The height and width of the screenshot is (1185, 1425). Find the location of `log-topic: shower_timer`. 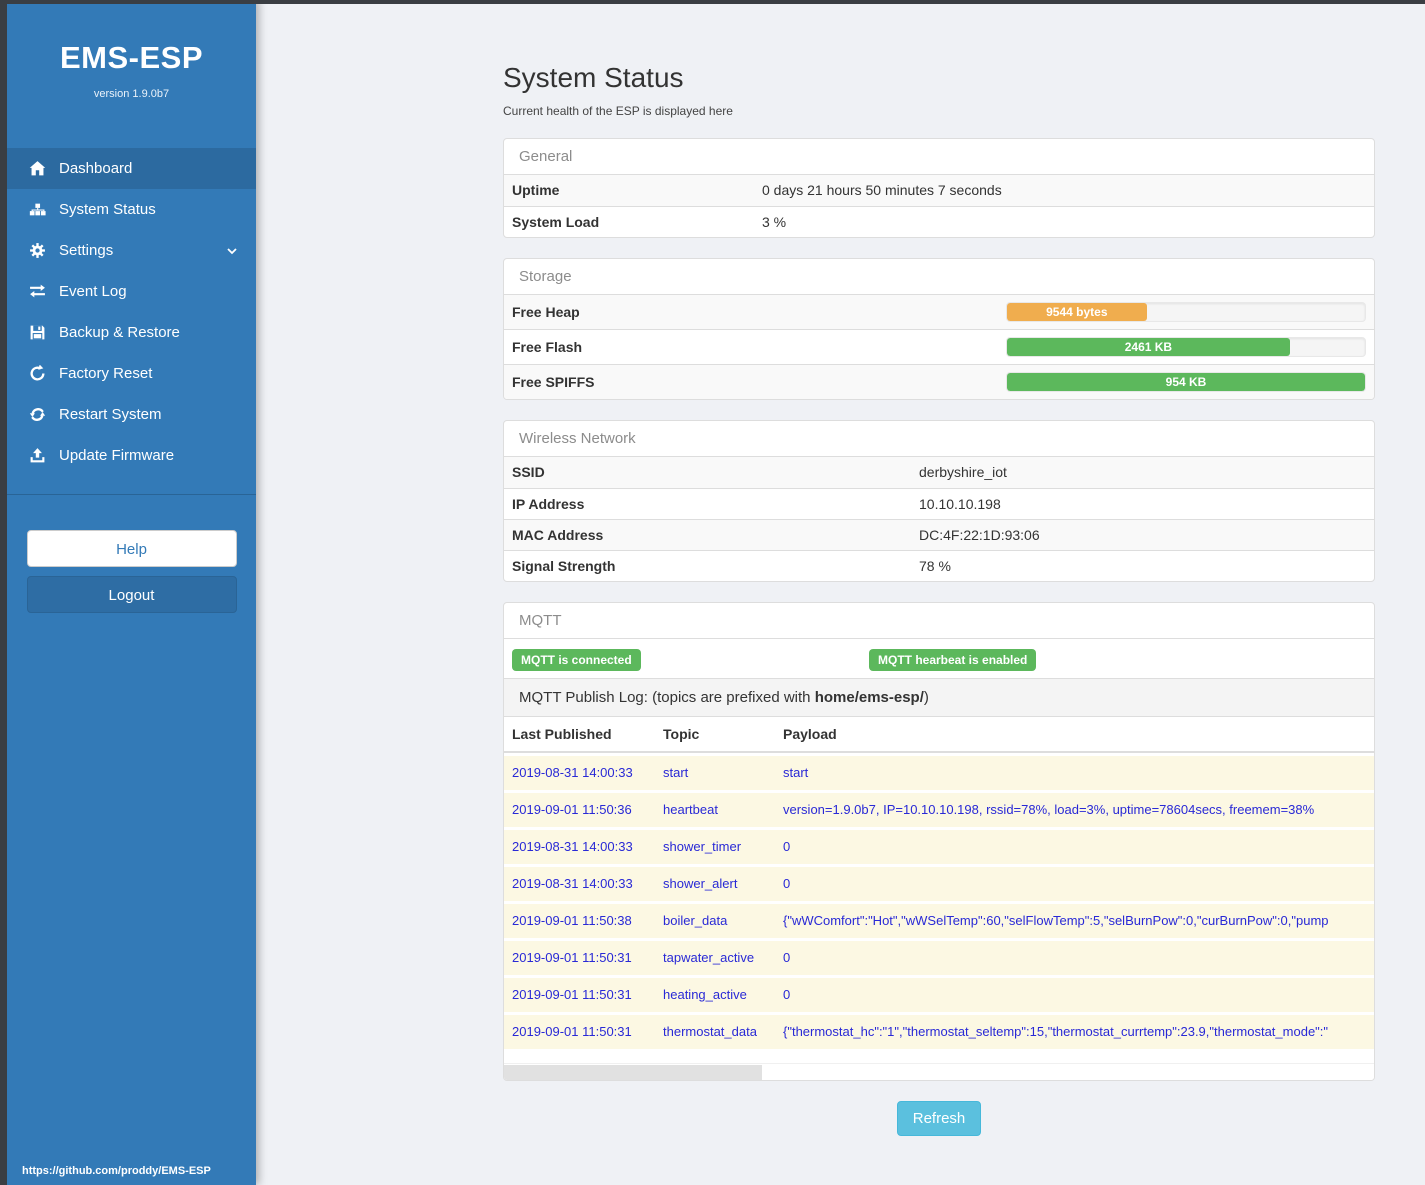

log-topic: shower_timer is located at coordinates (702, 846).